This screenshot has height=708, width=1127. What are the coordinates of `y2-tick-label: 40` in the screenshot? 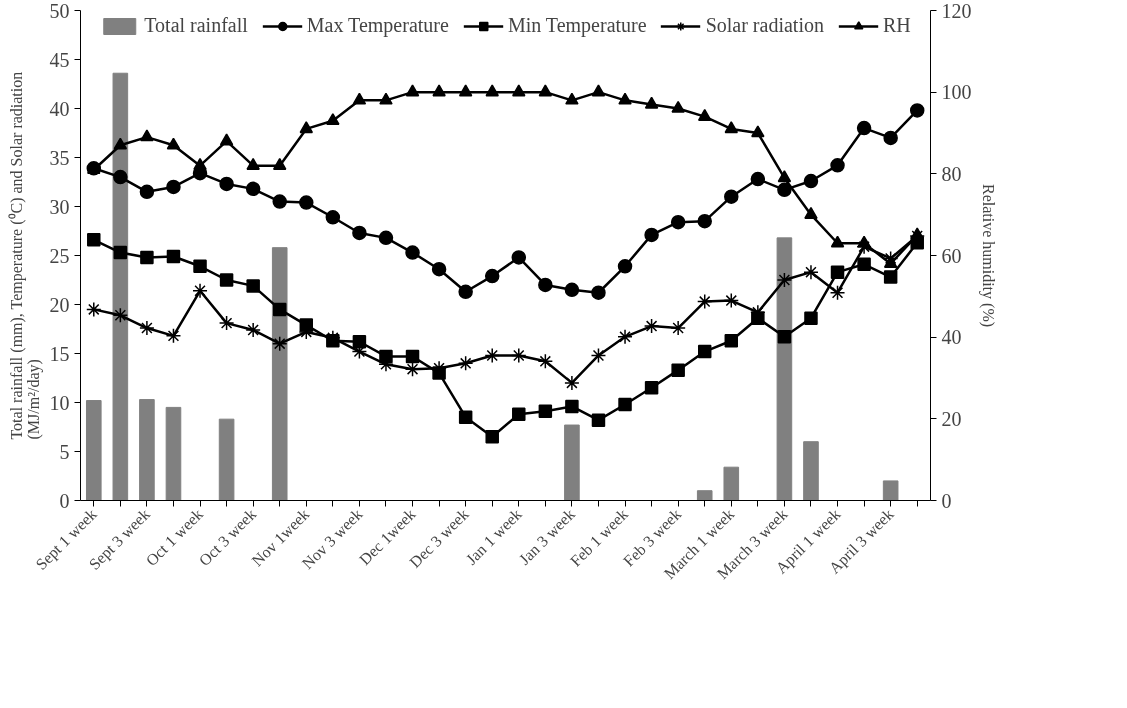 It's located at (951, 337).